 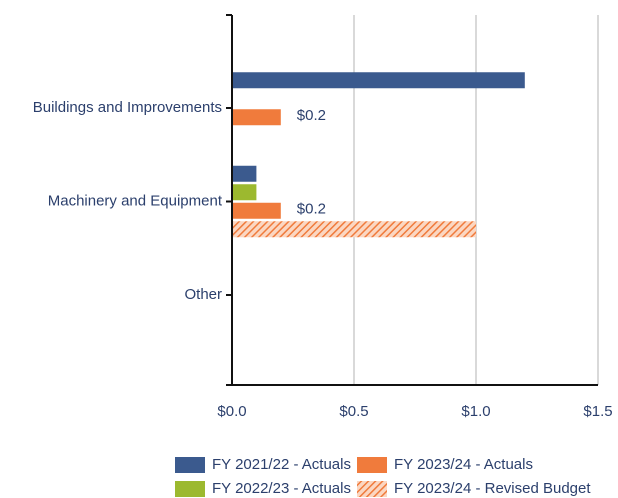 I want to click on legend-label: FY 2021/22 - Actuals, so click(x=281, y=464).